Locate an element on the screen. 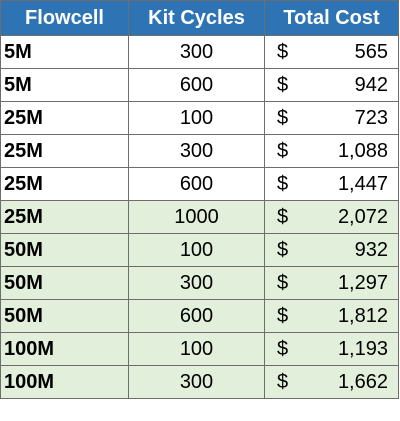 This screenshot has height=421, width=400. table-row: 25M 300 $1,088 is located at coordinates (199, 151).